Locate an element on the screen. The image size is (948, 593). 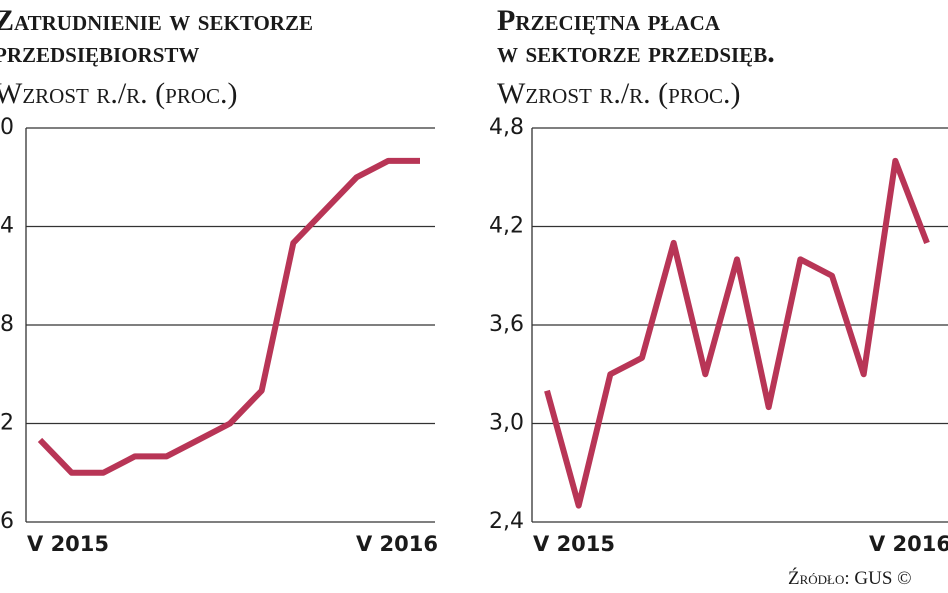
y-tick-label: 4,2 is located at coordinates (506, 226).